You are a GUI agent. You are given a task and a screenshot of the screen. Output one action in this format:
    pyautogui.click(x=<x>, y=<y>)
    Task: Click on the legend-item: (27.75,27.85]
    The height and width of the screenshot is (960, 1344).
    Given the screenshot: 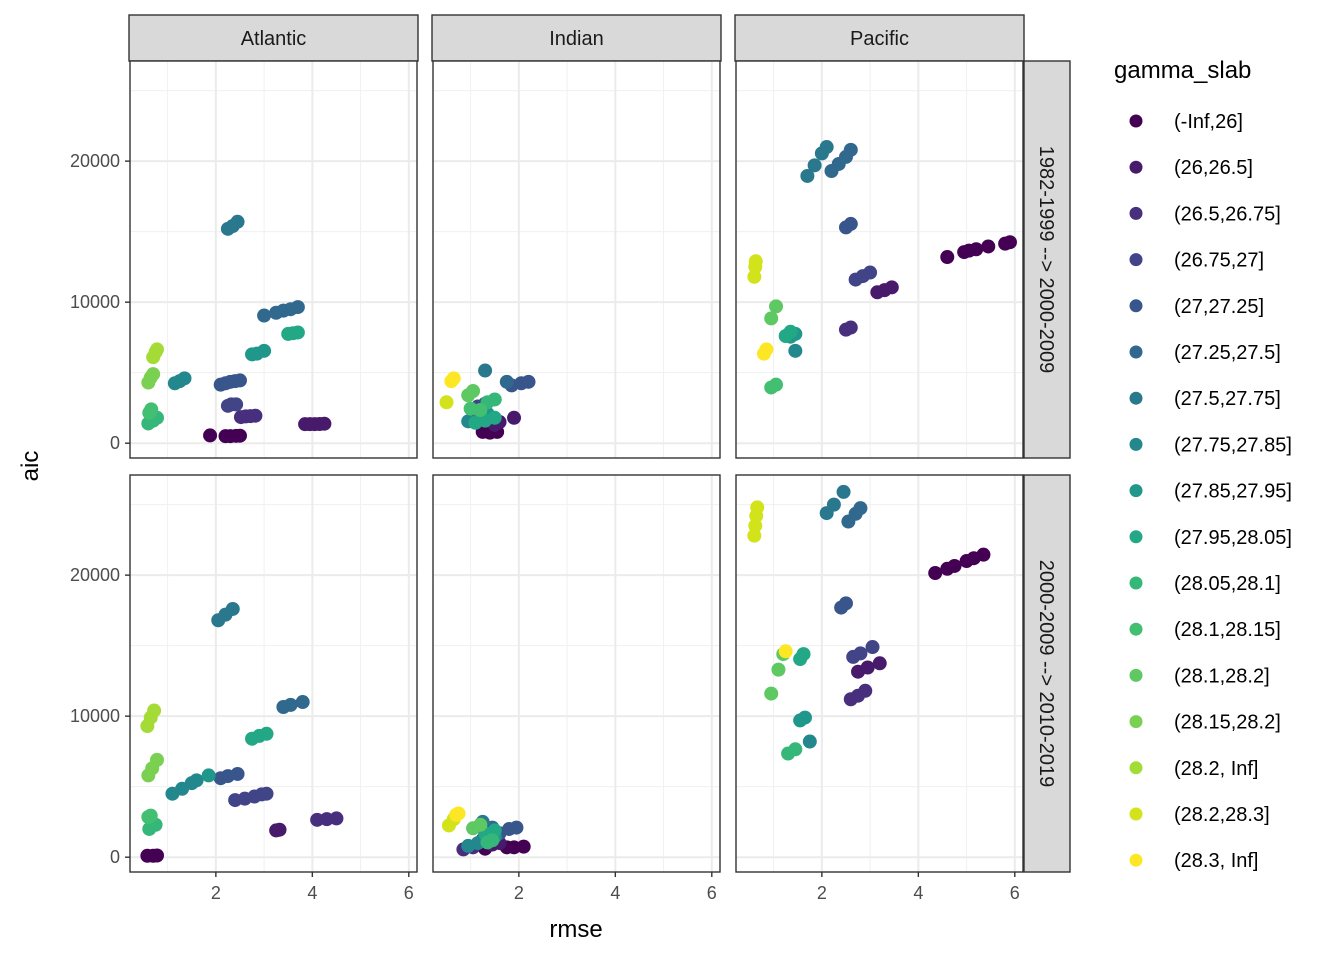 What is the action you would take?
    pyautogui.click(x=1210, y=445)
    